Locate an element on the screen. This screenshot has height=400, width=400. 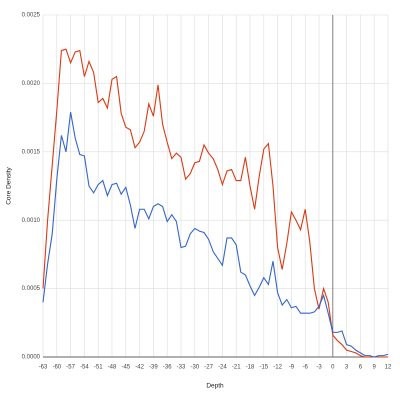
x-tick-label: 9 is located at coordinates (375, 368).